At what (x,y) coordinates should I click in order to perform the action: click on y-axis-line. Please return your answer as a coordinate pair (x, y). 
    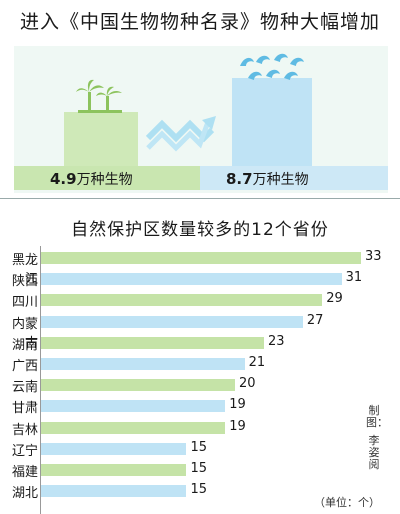
    Looking at the image, I should click on (40, 380).